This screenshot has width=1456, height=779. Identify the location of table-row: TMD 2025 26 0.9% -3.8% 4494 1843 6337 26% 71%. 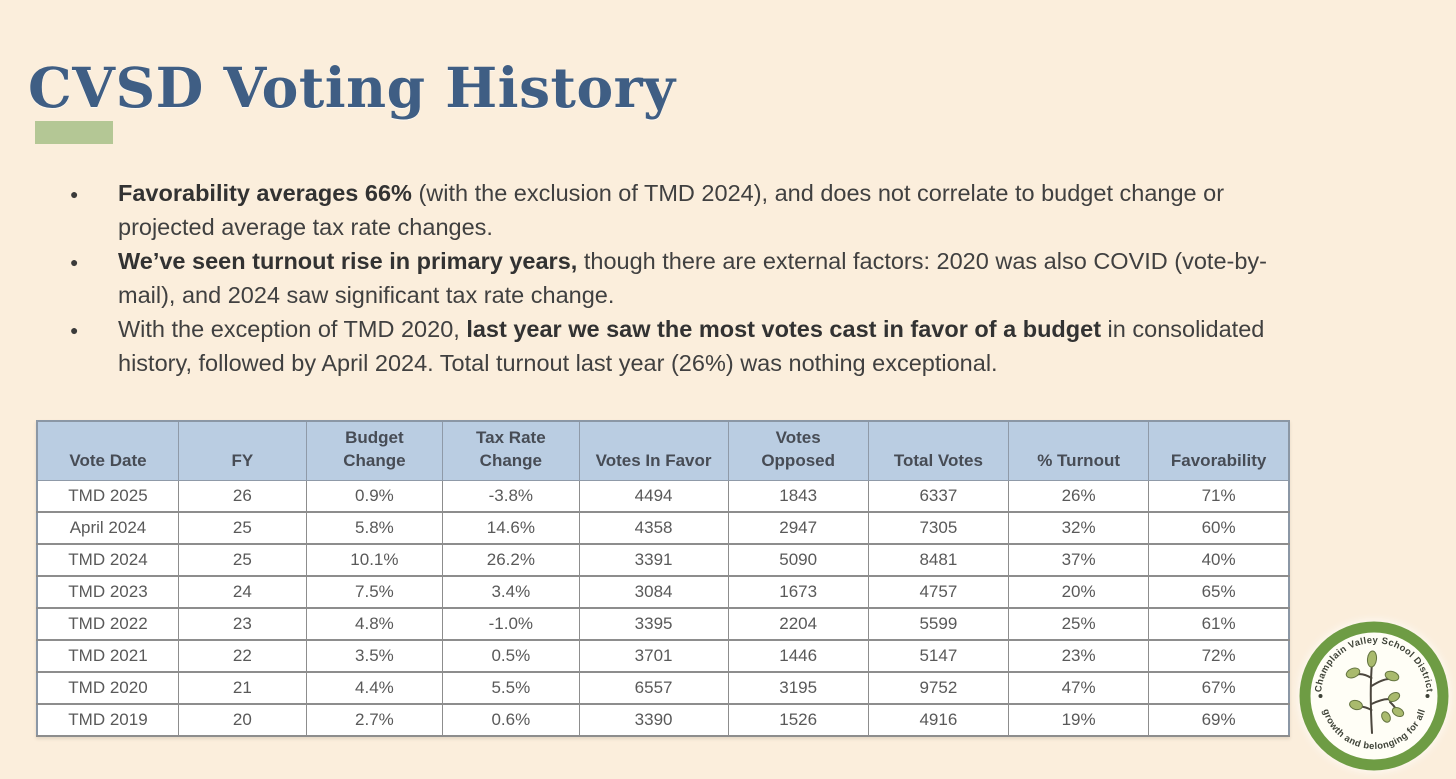
(663, 496).